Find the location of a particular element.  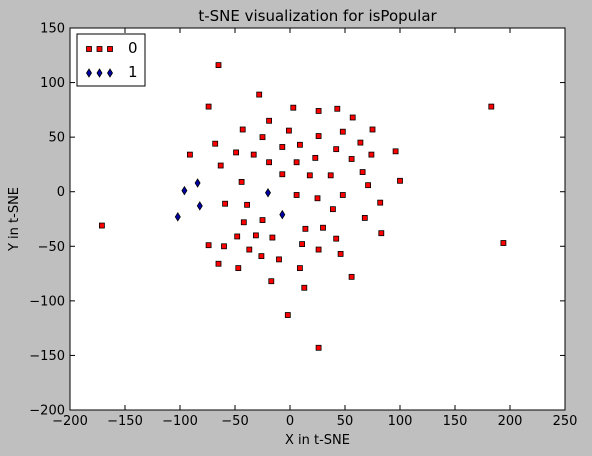

x-tick-label: 50 is located at coordinates (345, 421).